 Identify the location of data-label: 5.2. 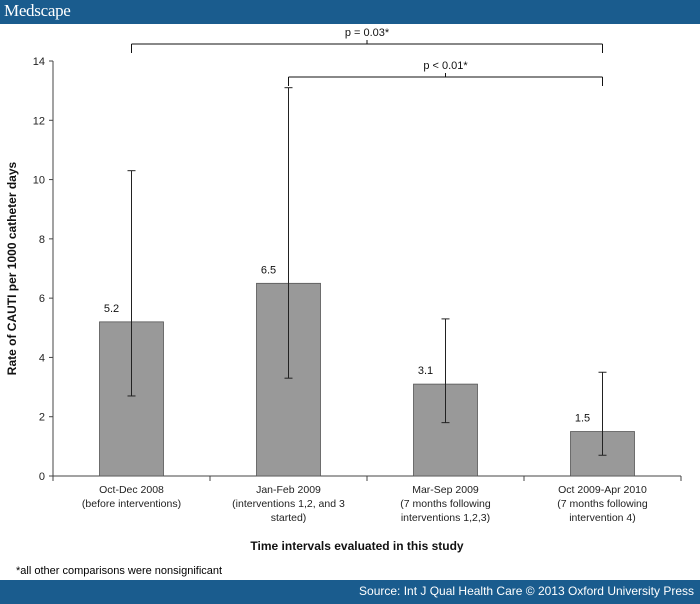
(111, 309).